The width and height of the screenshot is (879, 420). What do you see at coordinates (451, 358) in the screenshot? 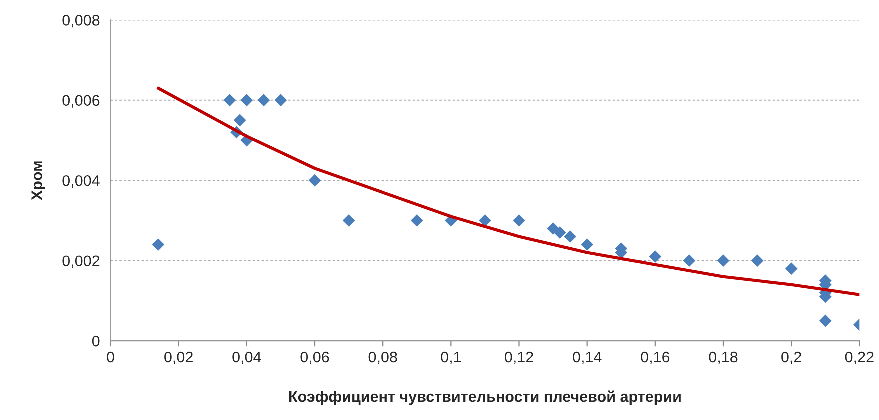
I see `x-tick-label: 0,1` at bounding box center [451, 358].